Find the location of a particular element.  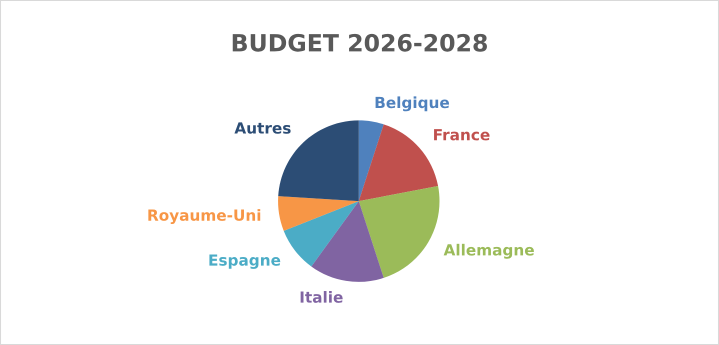

slice-label: Allemagne is located at coordinates (489, 251).